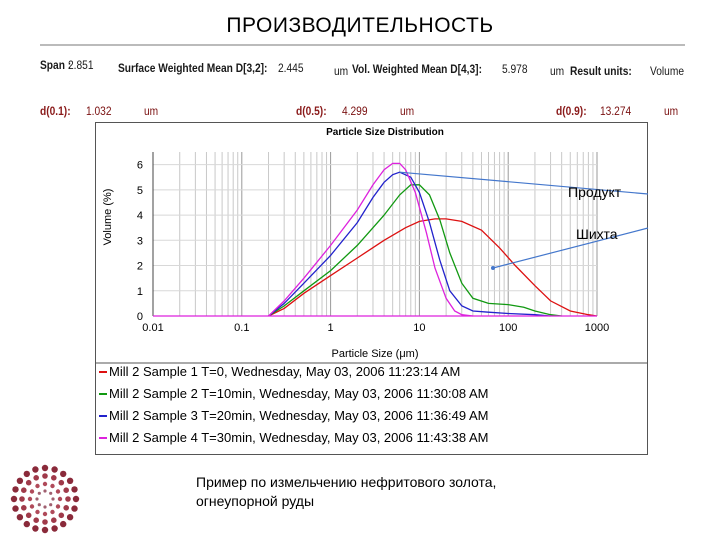  What do you see at coordinates (360, 25) in the screenshot?
I see `slide-title: ПРОИЗВОДИТЕЛЬНОСТЬ` at bounding box center [360, 25].